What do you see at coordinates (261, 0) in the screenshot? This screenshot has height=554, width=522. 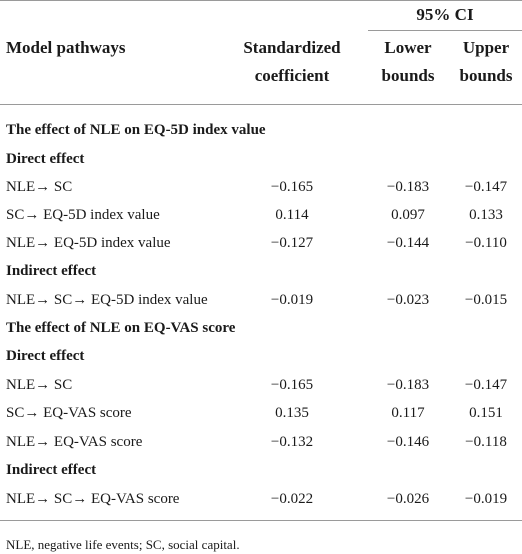 I see `rule-top` at bounding box center [261, 0].